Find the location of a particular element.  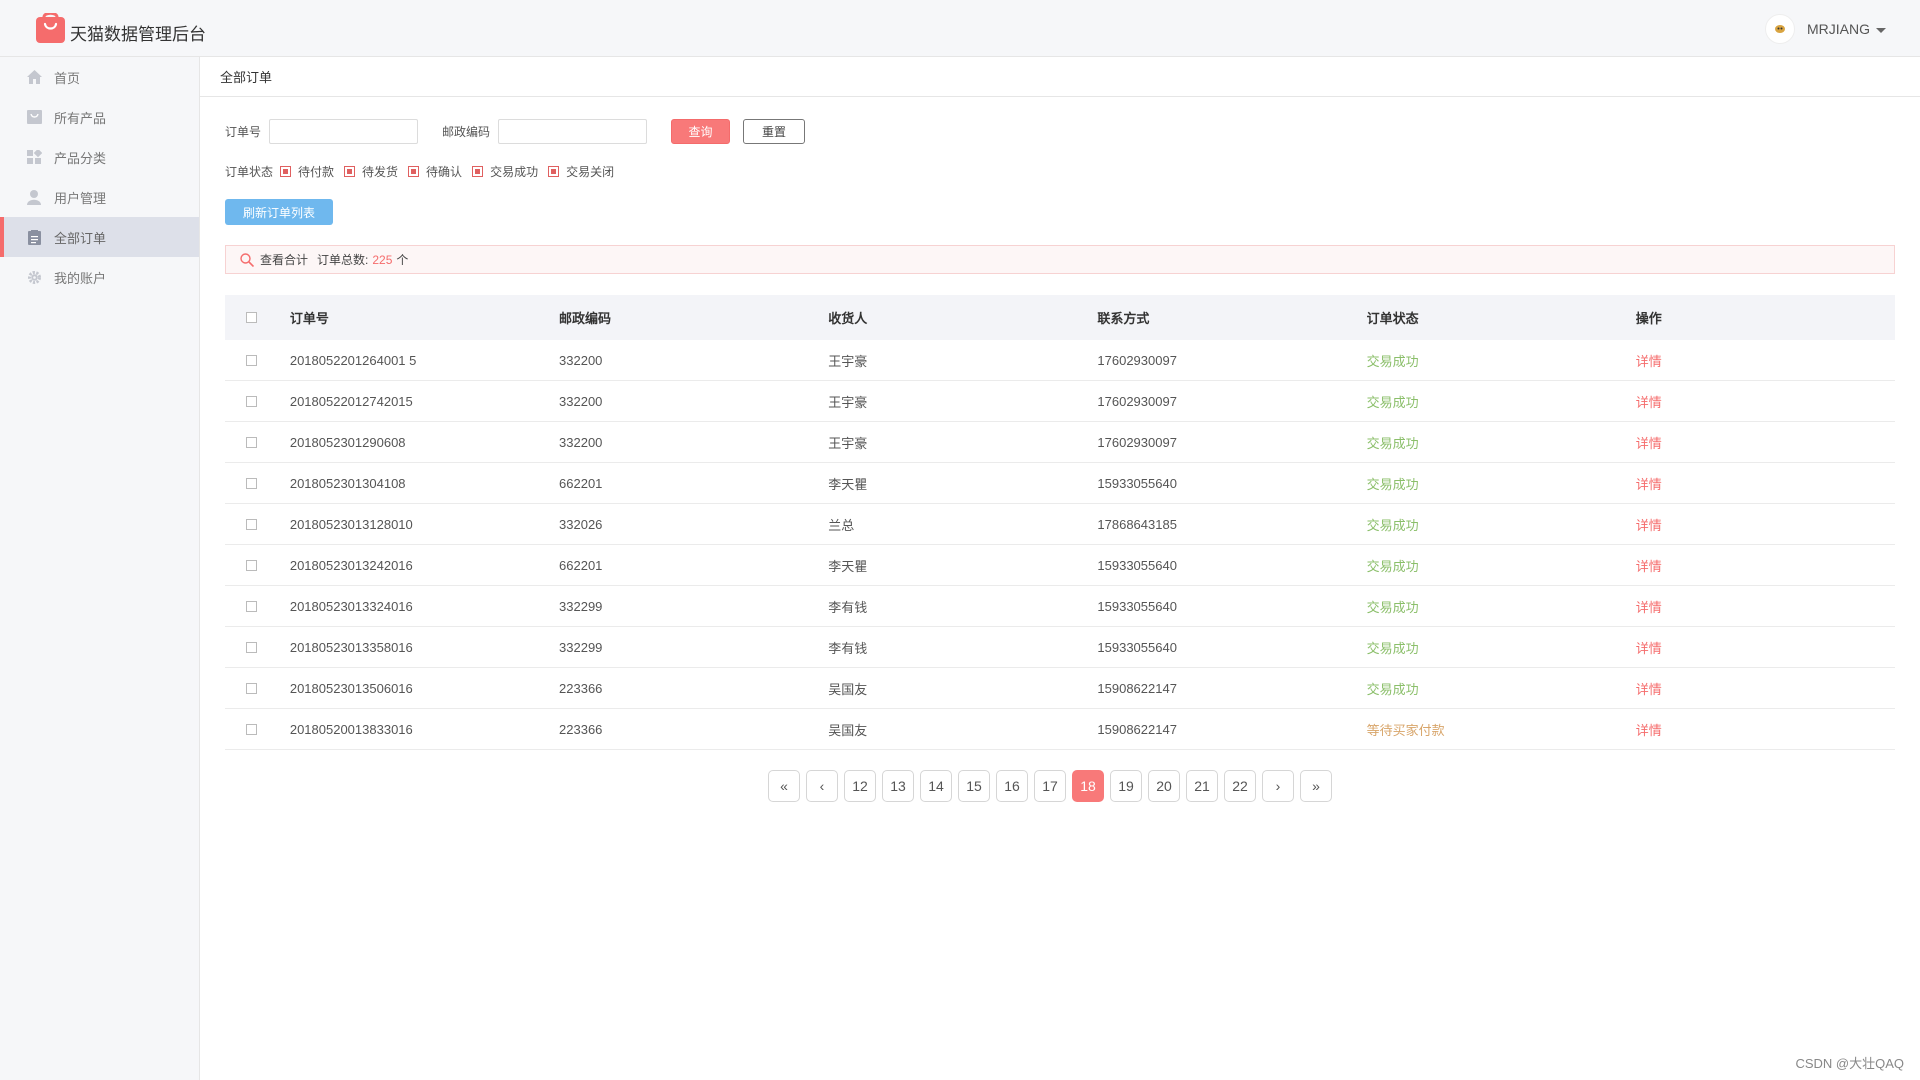

zip-code: 223366 is located at coordinates (581, 729).